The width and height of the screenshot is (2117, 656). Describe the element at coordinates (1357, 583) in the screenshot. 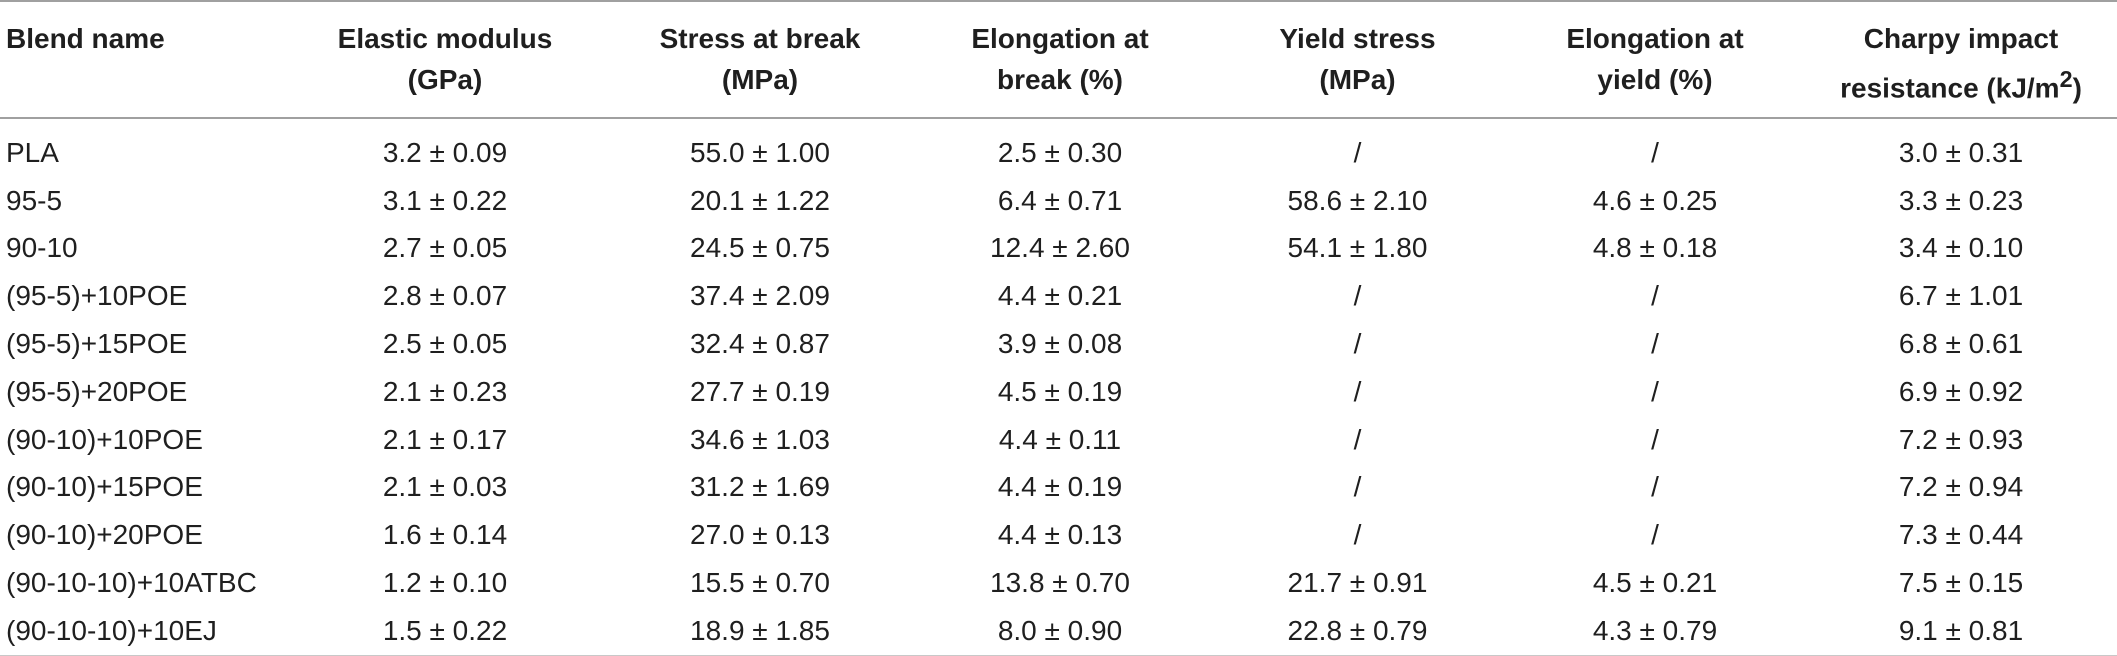

I see `cell-yield-stress: 21.7 ± 0.91` at that location.